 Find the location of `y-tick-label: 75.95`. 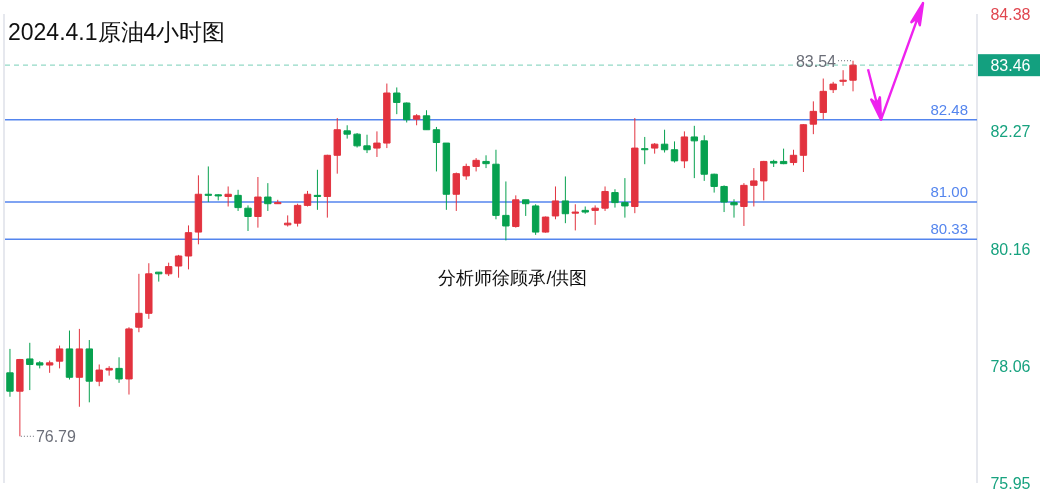

y-tick-label: 75.95 is located at coordinates (1010, 483).